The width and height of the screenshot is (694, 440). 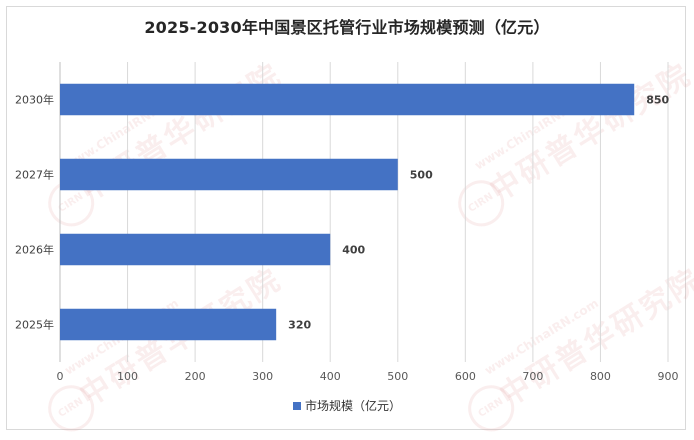 I want to click on y-tick-label: 2026年, so click(x=34, y=250).